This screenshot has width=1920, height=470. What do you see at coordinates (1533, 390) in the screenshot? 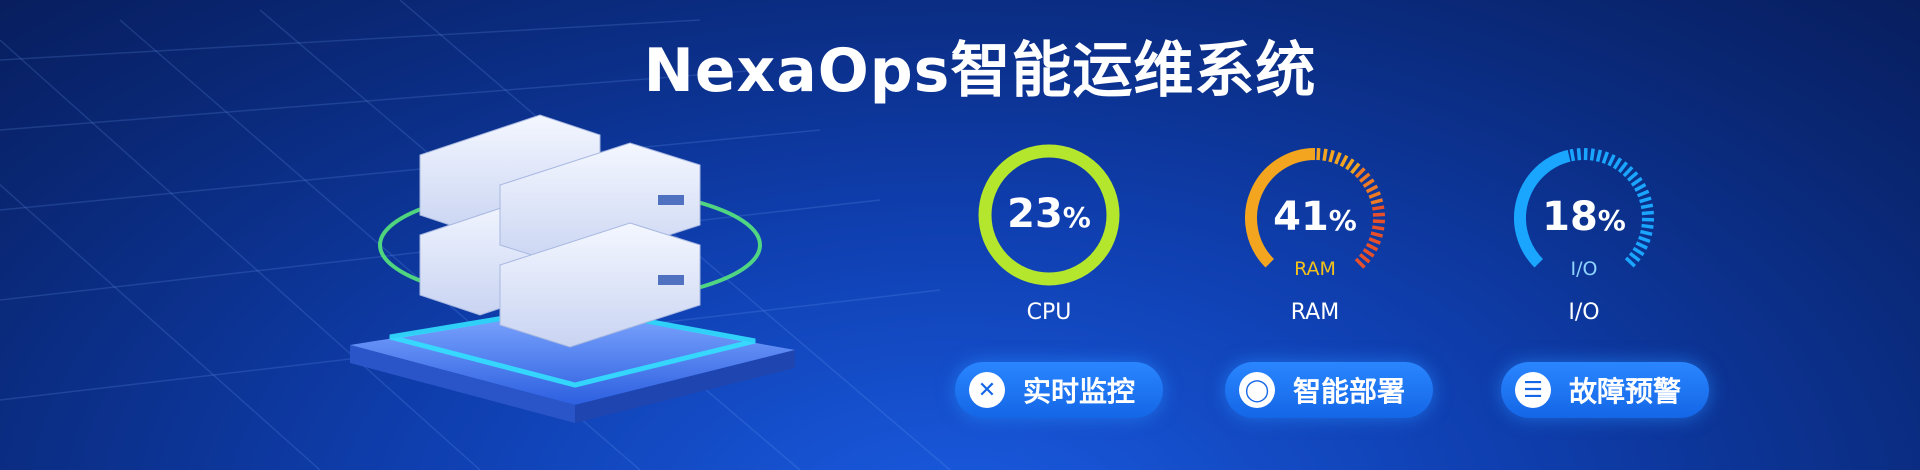
I see `menu-lines-icon: ☰` at bounding box center [1533, 390].